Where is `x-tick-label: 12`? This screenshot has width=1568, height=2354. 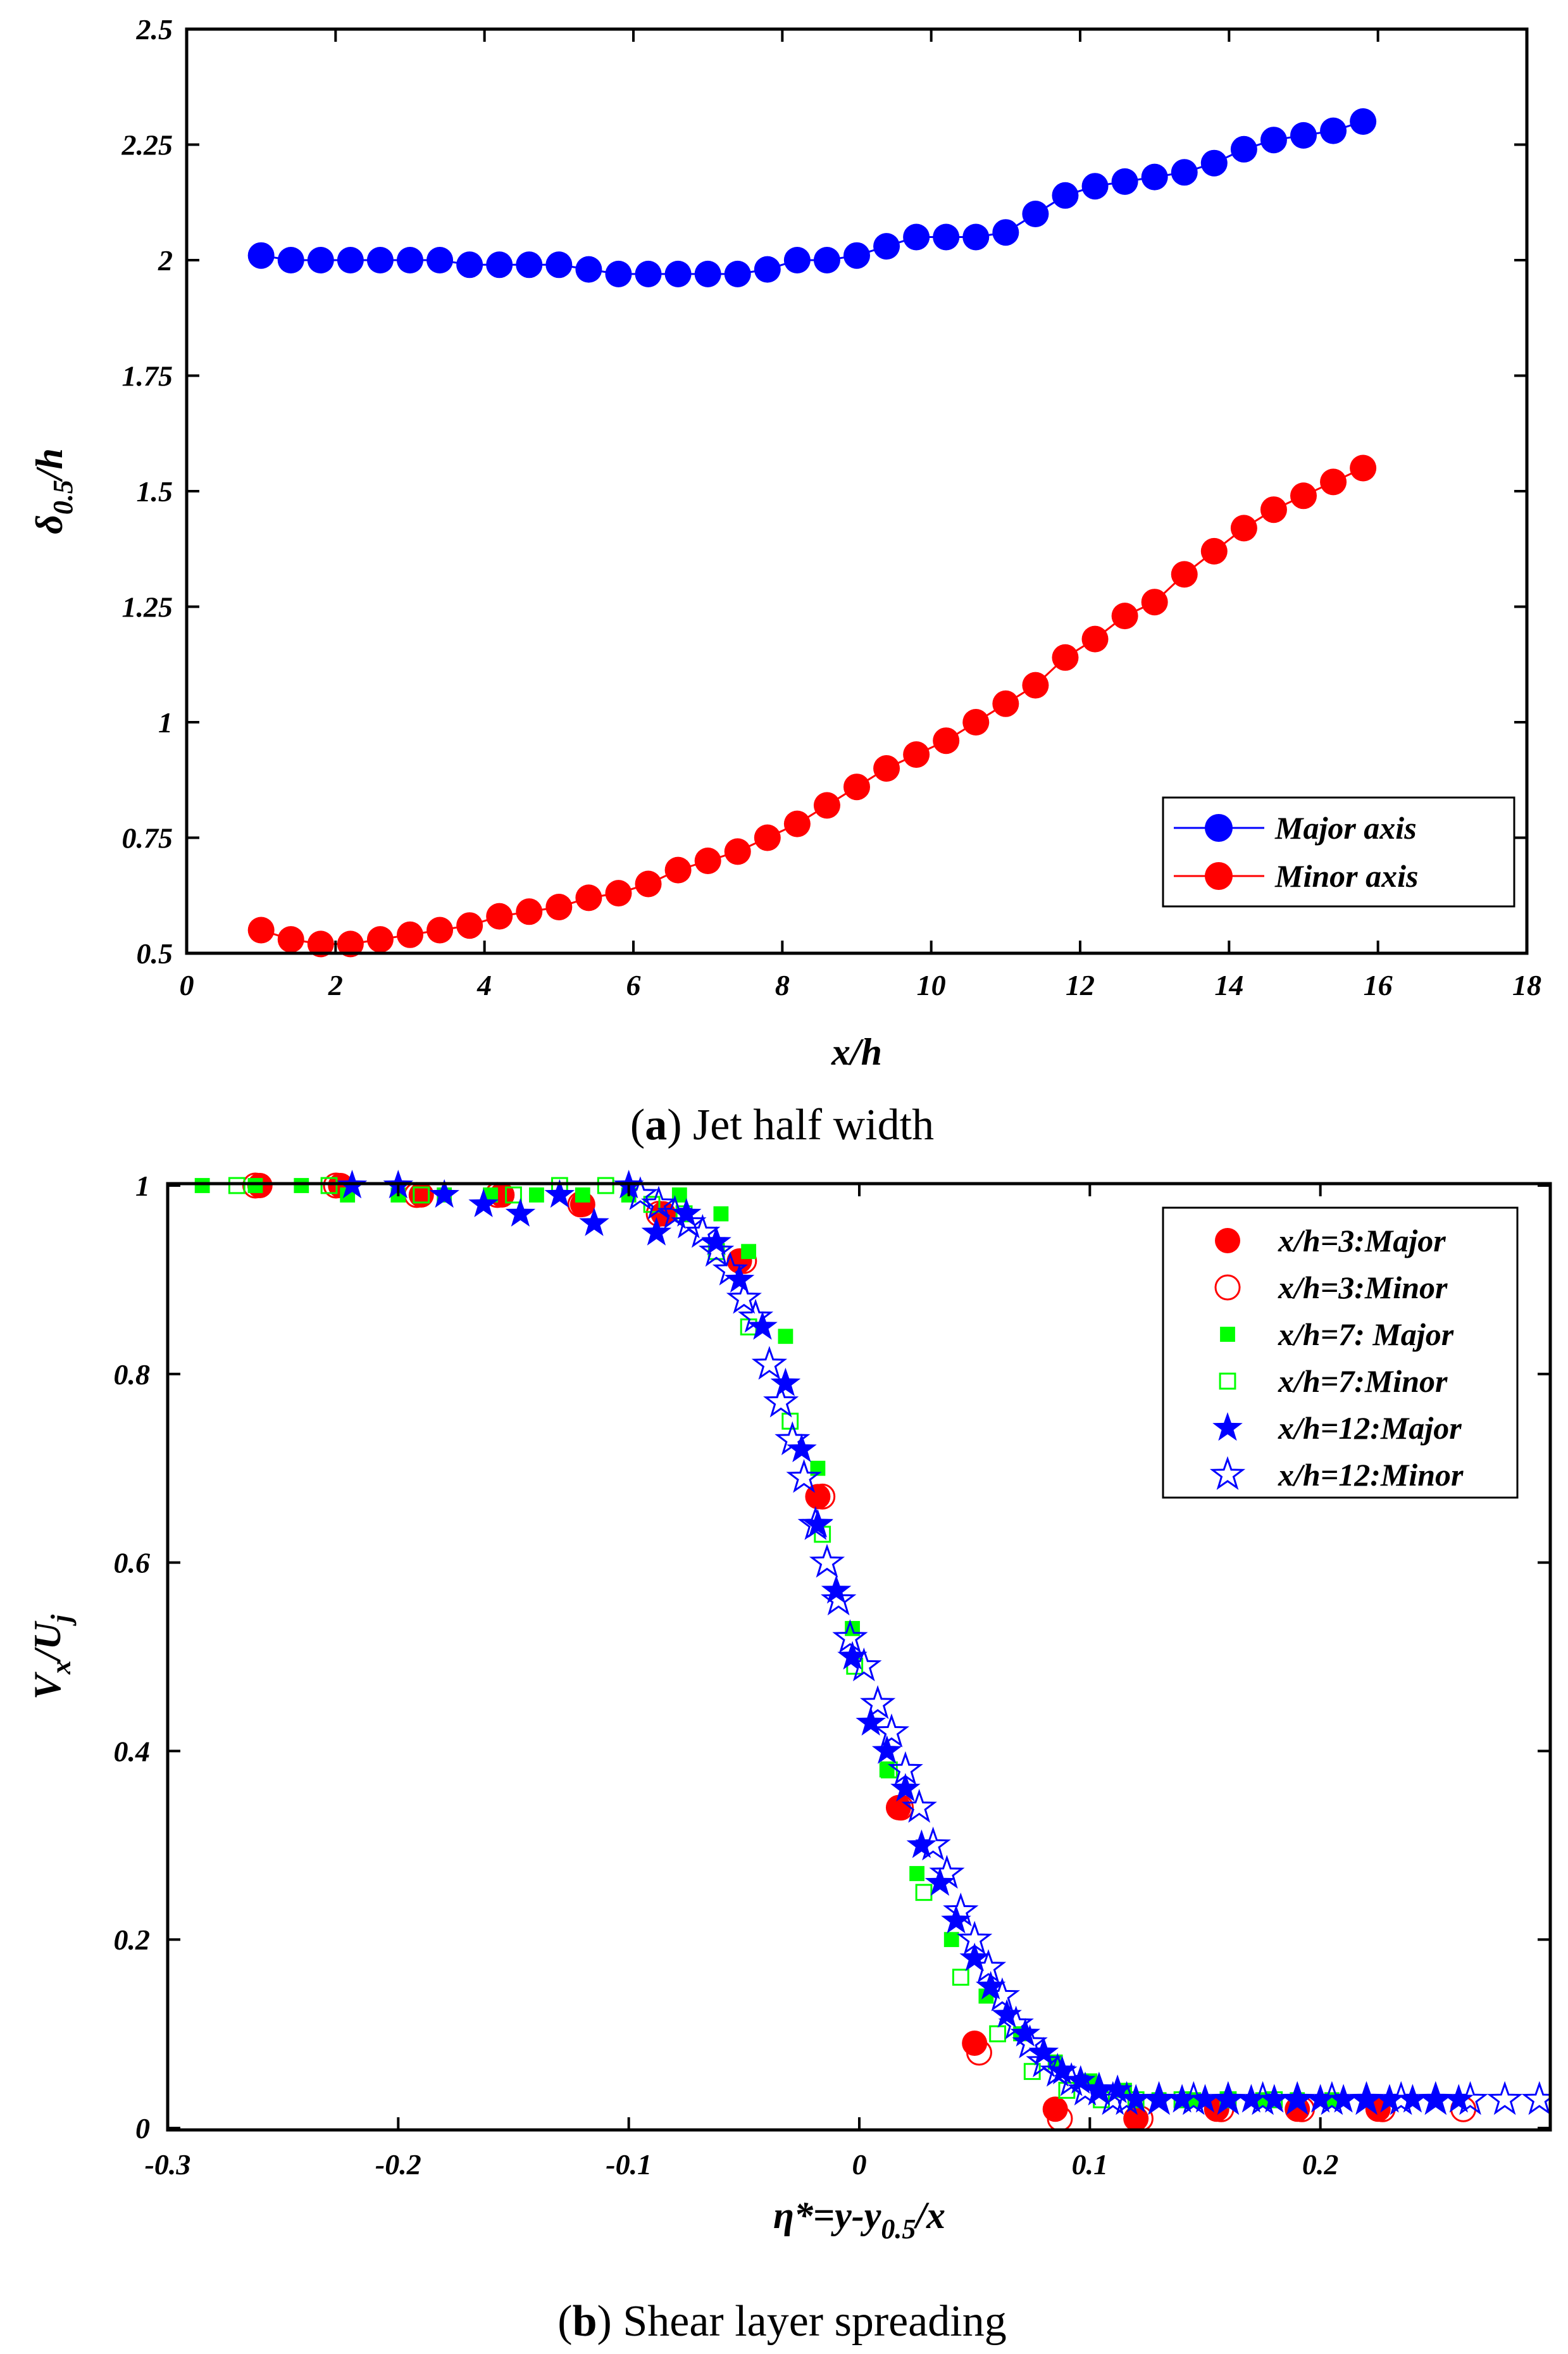 x-tick-label: 12 is located at coordinates (1080, 985).